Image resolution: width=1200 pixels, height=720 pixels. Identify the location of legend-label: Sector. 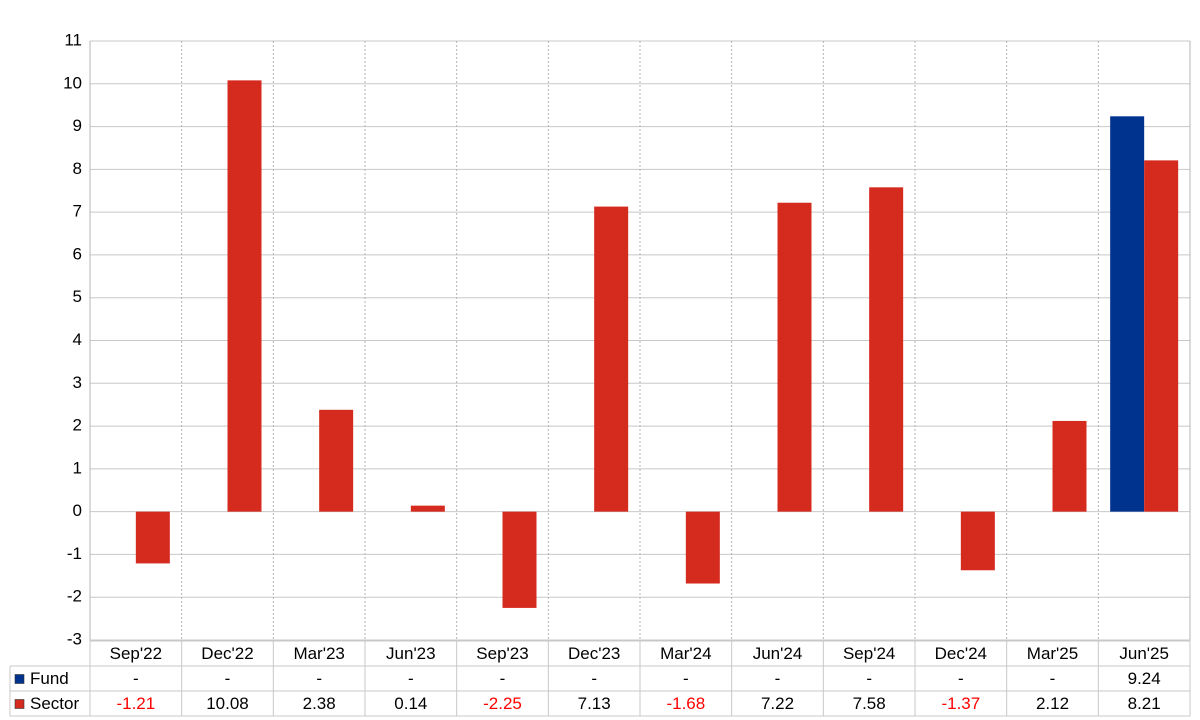
(54, 703).